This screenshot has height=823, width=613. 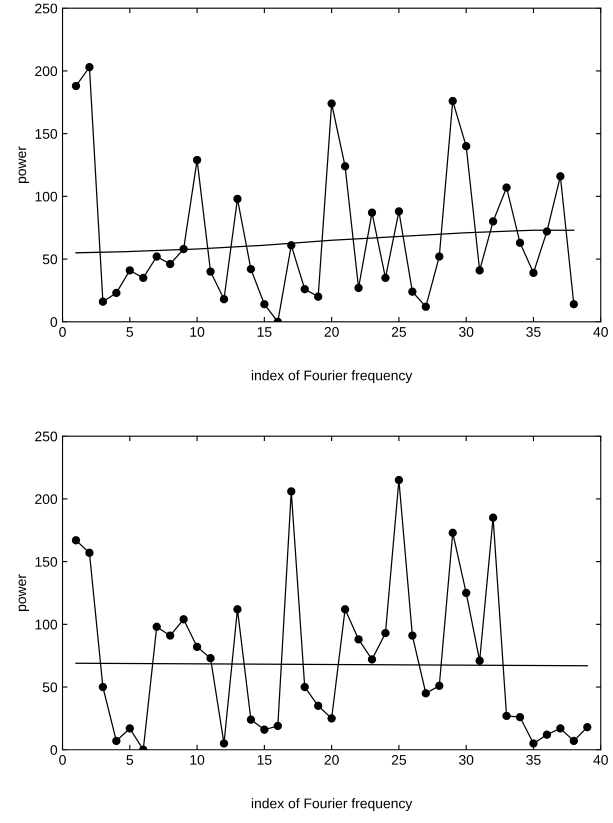 What do you see at coordinates (47, 197) in the screenshot?
I see `y-tick-label: 100` at bounding box center [47, 197].